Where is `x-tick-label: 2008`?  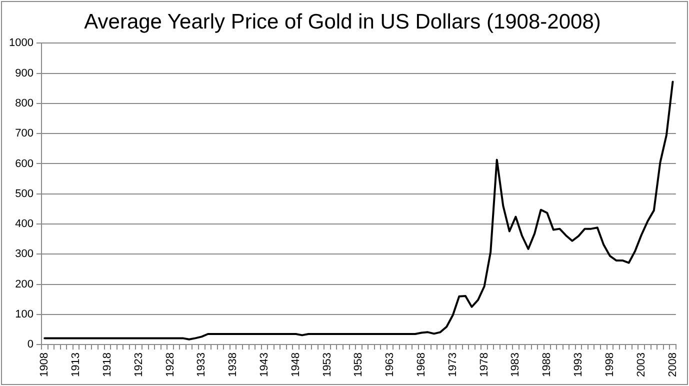 x-tick-label: 2008 is located at coordinates (672, 365).